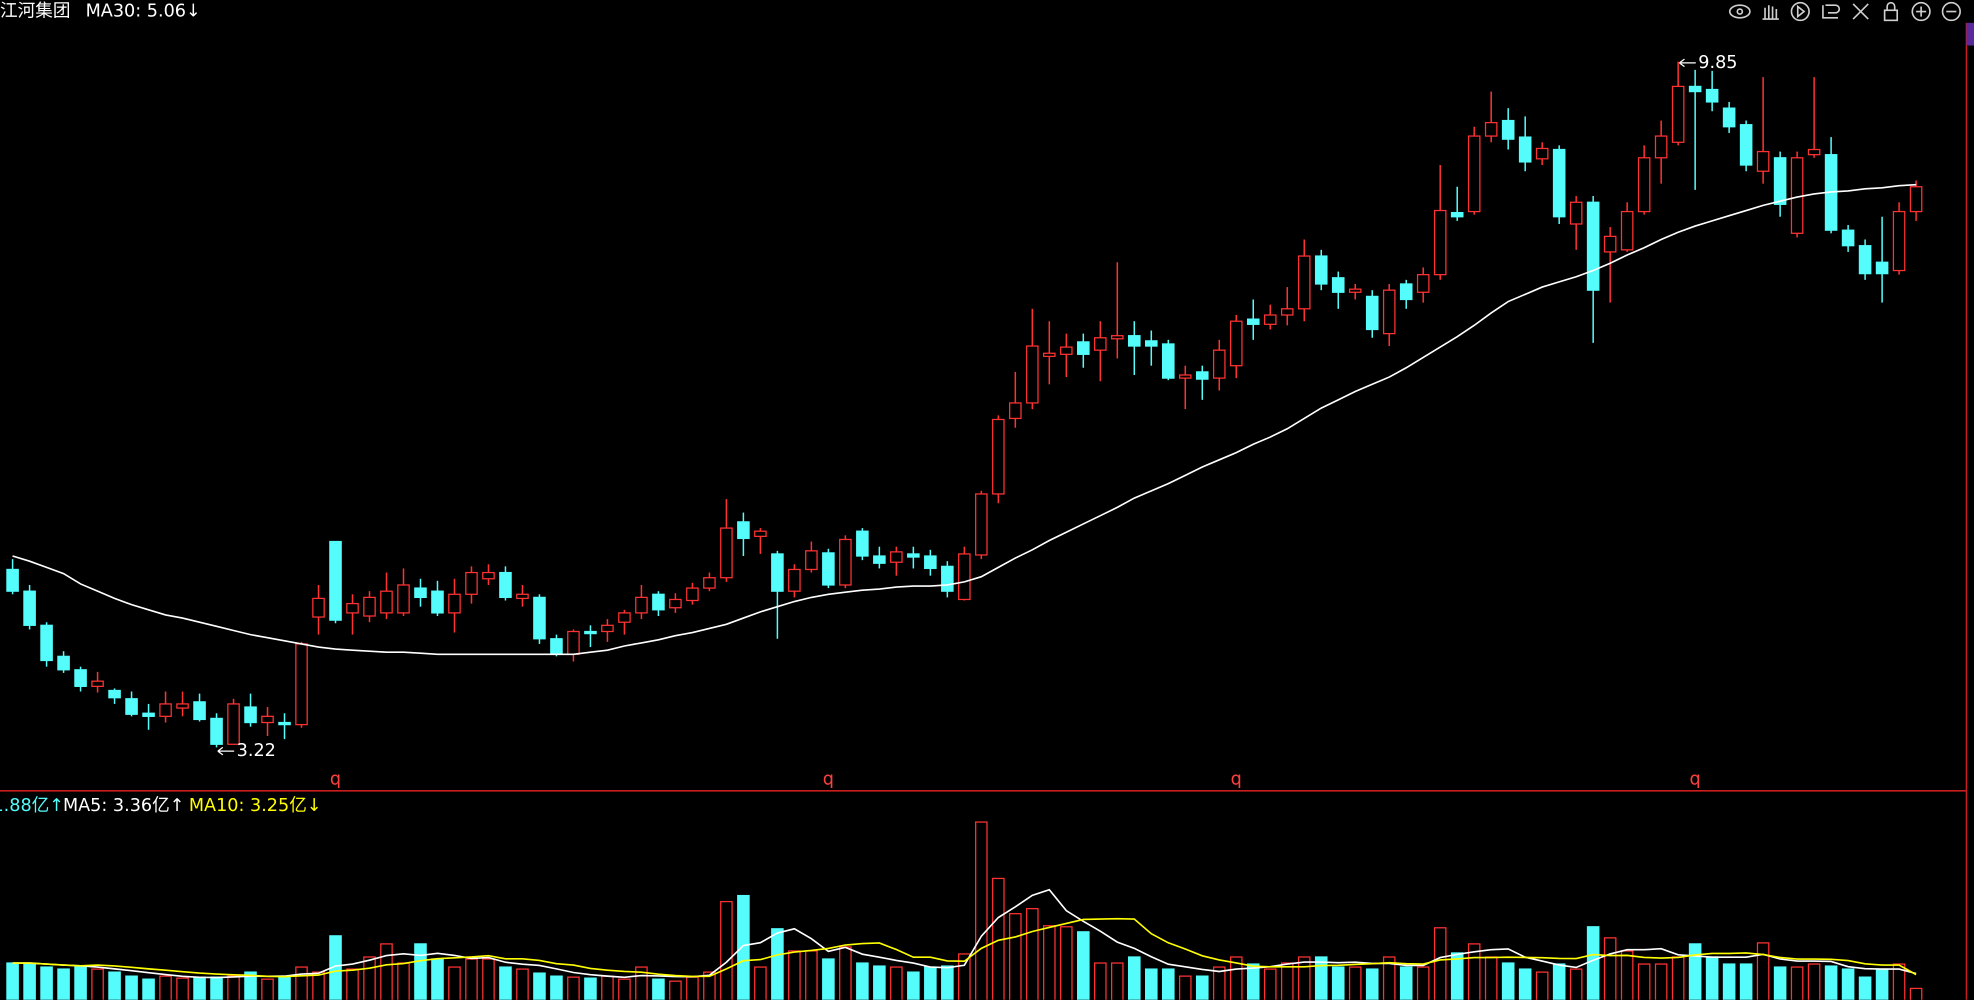 Image resolution: width=1974 pixels, height=1000 pixels. What do you see at coordinates (32, 806) in the screenshot?
I see `volume-legend: 1.88亿↑` at bounding box center [32, 806].